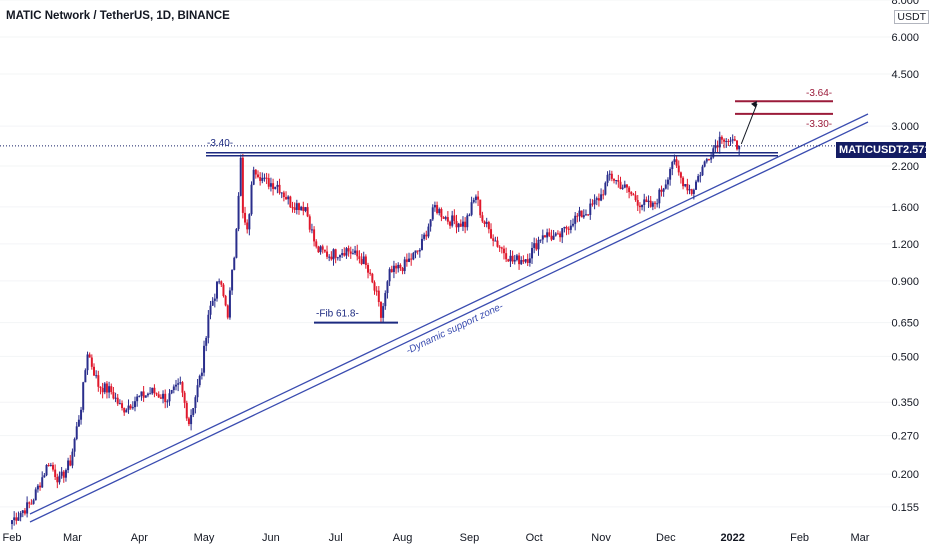  What do you see at coordinates (905, 475) in the screenshot?
I see `y-tick-label: 0.200` at bounding box center [905, 475].